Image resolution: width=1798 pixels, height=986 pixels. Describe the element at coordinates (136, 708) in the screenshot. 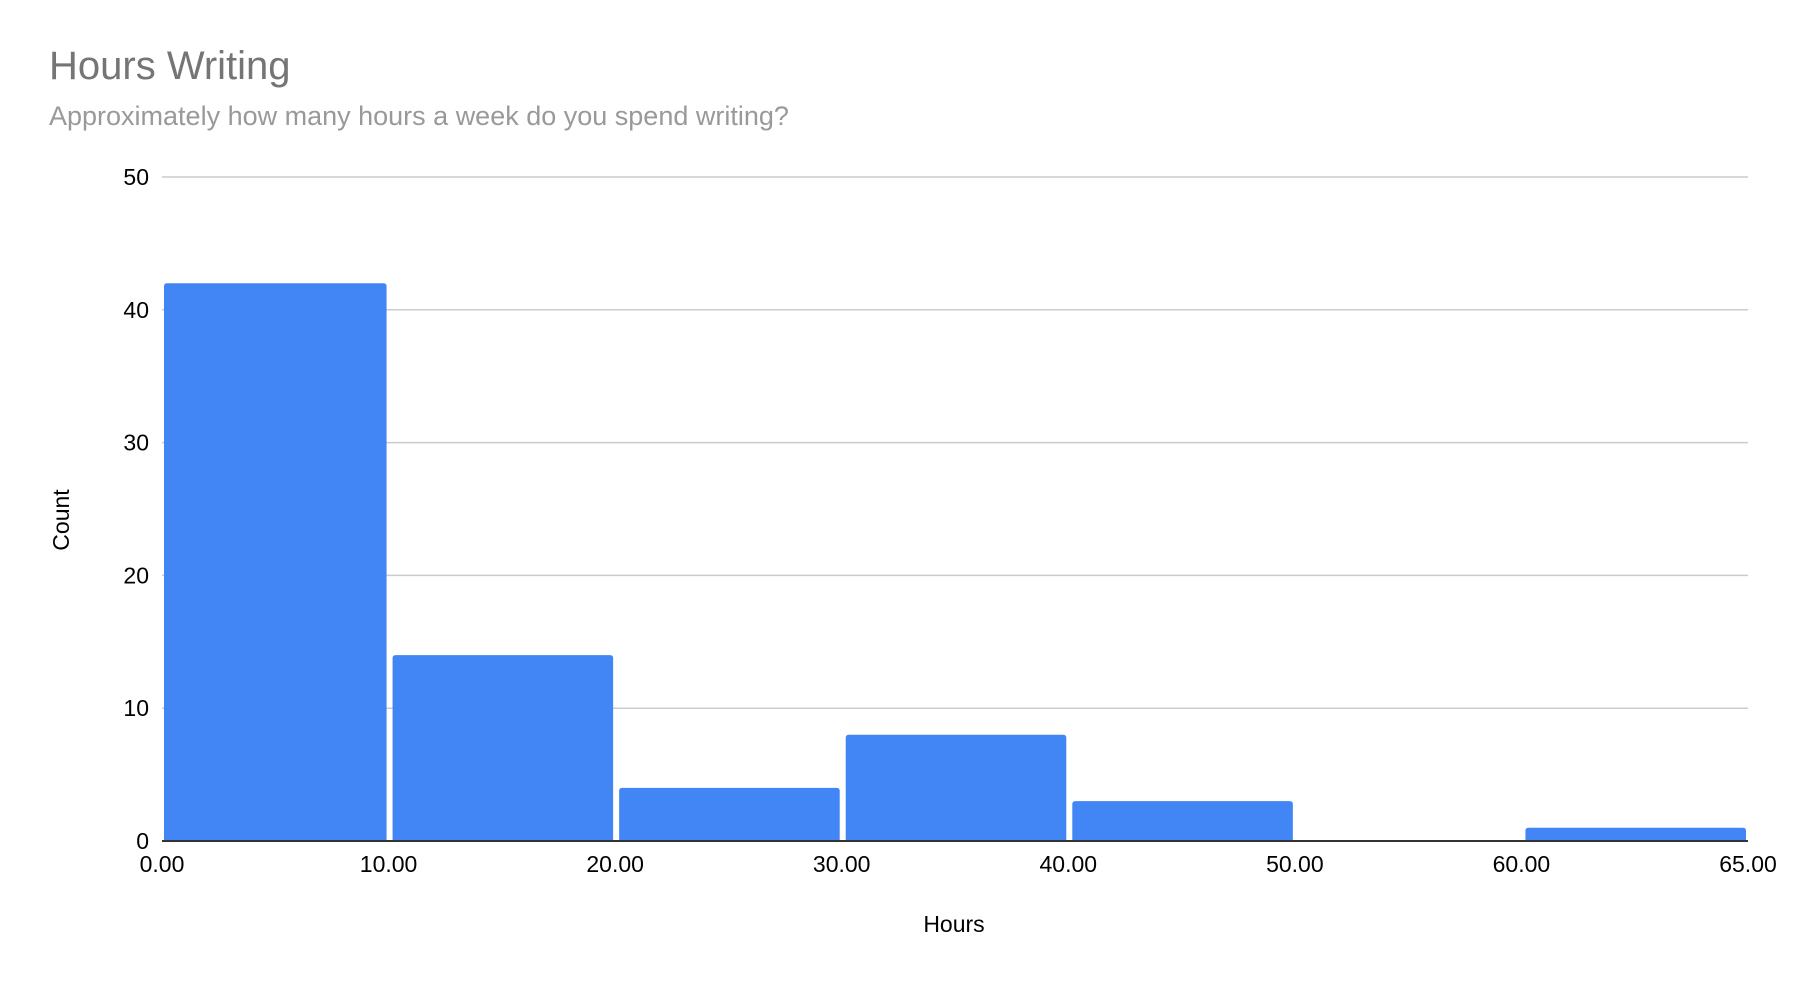

I see `y-tick-label: 10` at that location.